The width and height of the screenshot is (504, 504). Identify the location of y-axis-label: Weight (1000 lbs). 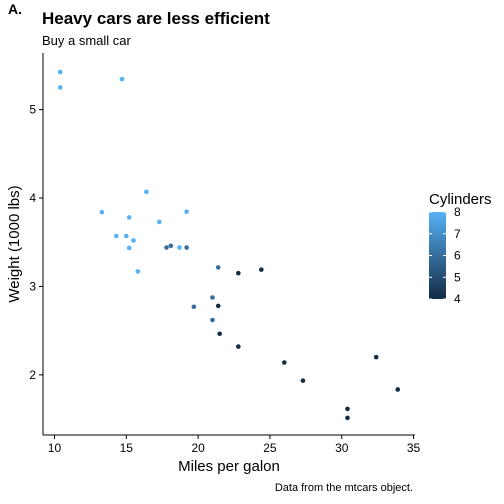
(14, 243).